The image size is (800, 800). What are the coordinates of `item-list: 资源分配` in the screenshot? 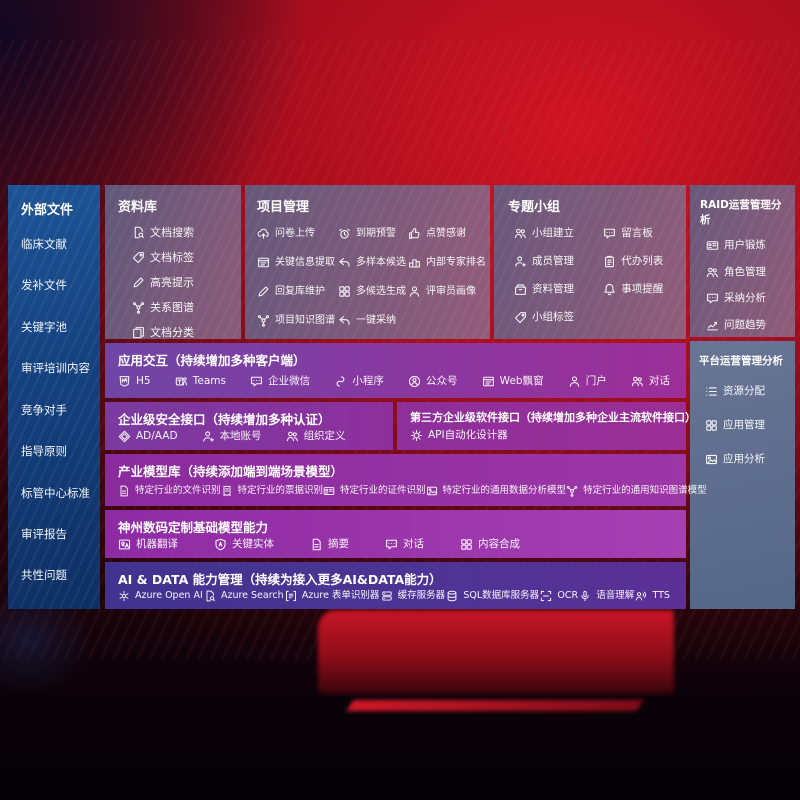 It's located at (750, 391).